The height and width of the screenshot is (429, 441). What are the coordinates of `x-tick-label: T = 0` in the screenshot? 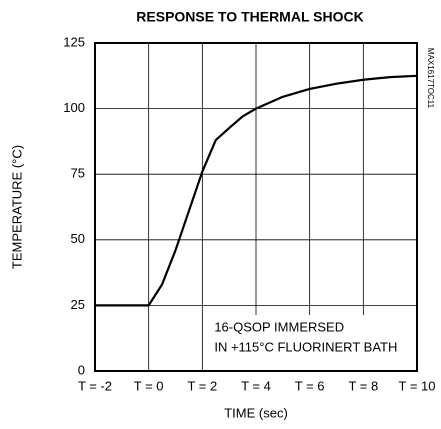 It's located at (149, 385).